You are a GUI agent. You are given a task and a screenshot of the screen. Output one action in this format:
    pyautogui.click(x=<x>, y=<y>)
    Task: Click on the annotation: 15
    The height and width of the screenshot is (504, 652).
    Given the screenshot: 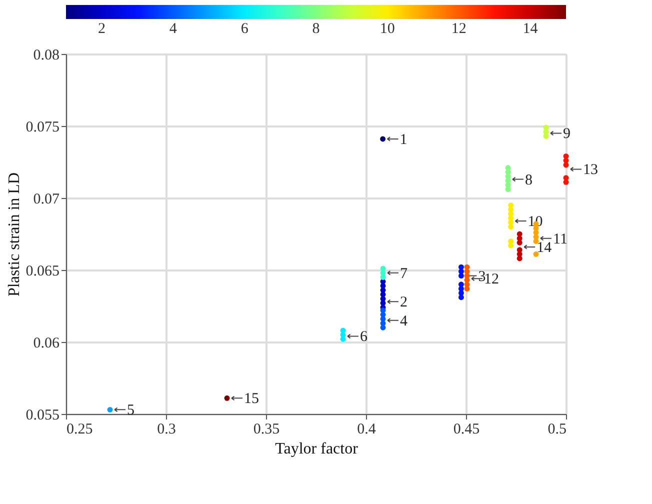 What is the action you would take?
    pyautogui.click(x=251, y=399)
    